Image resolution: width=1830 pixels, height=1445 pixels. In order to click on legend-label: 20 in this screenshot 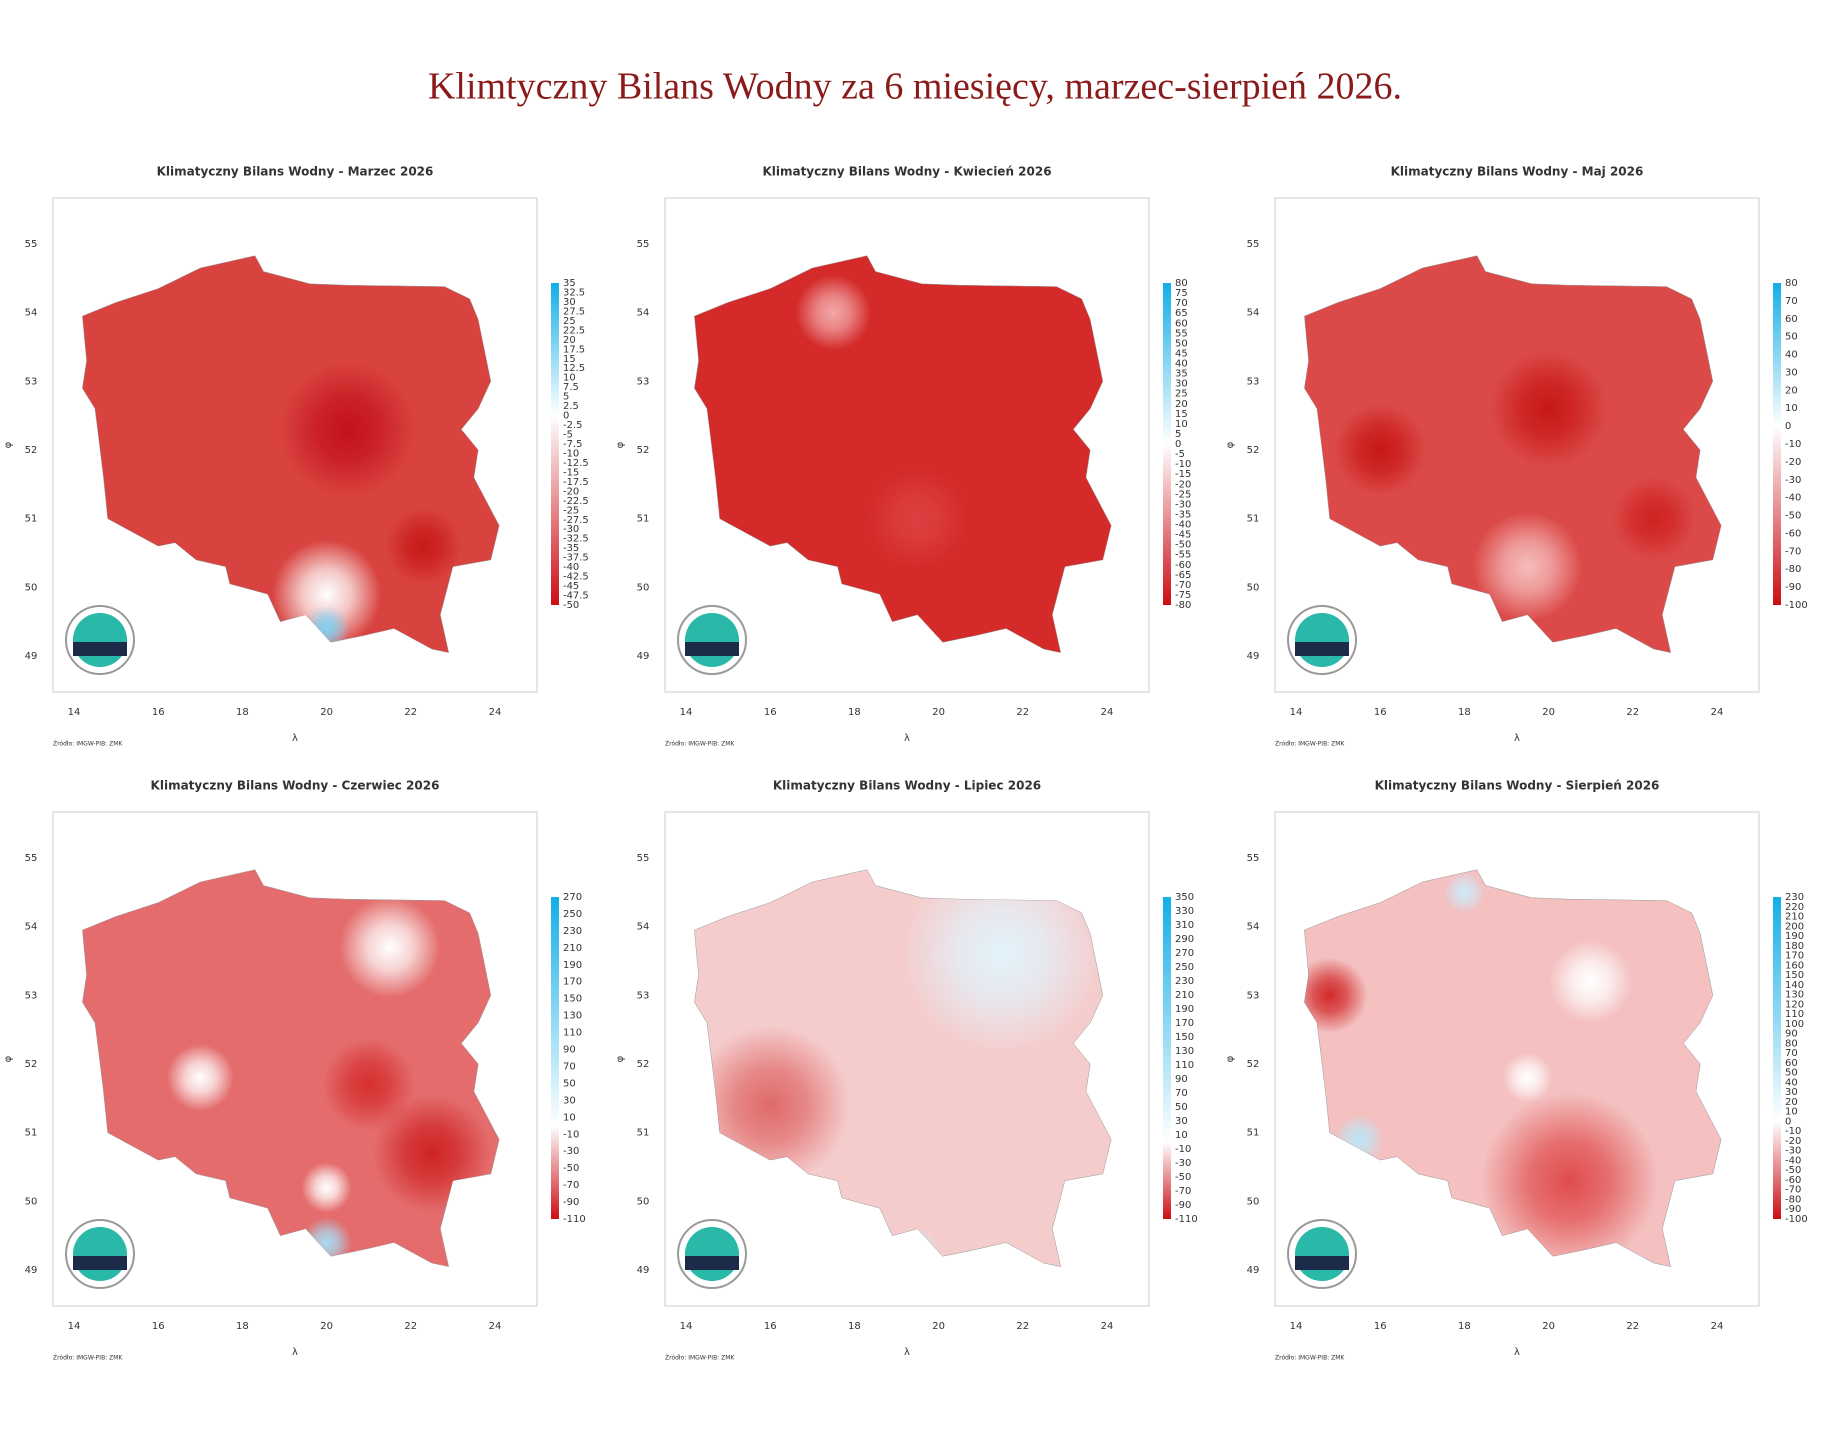, I will do `click(1791, 1102)`.